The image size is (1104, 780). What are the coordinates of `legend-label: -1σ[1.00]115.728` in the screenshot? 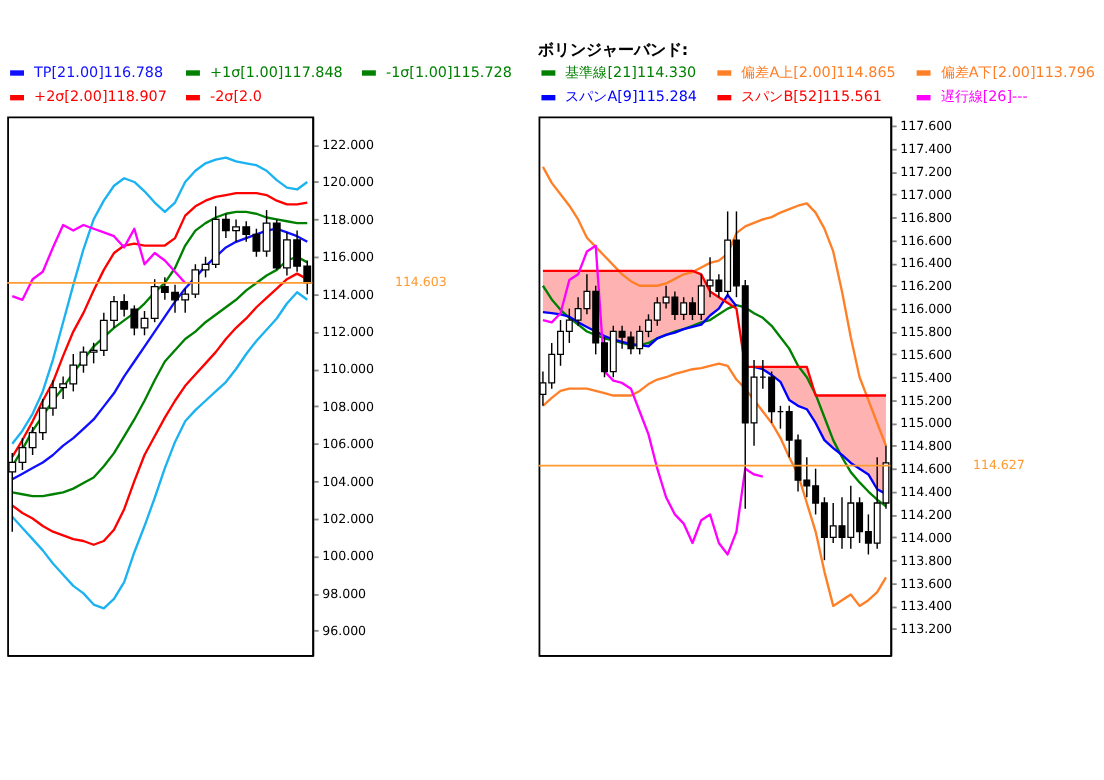 It's located at (449, 71).